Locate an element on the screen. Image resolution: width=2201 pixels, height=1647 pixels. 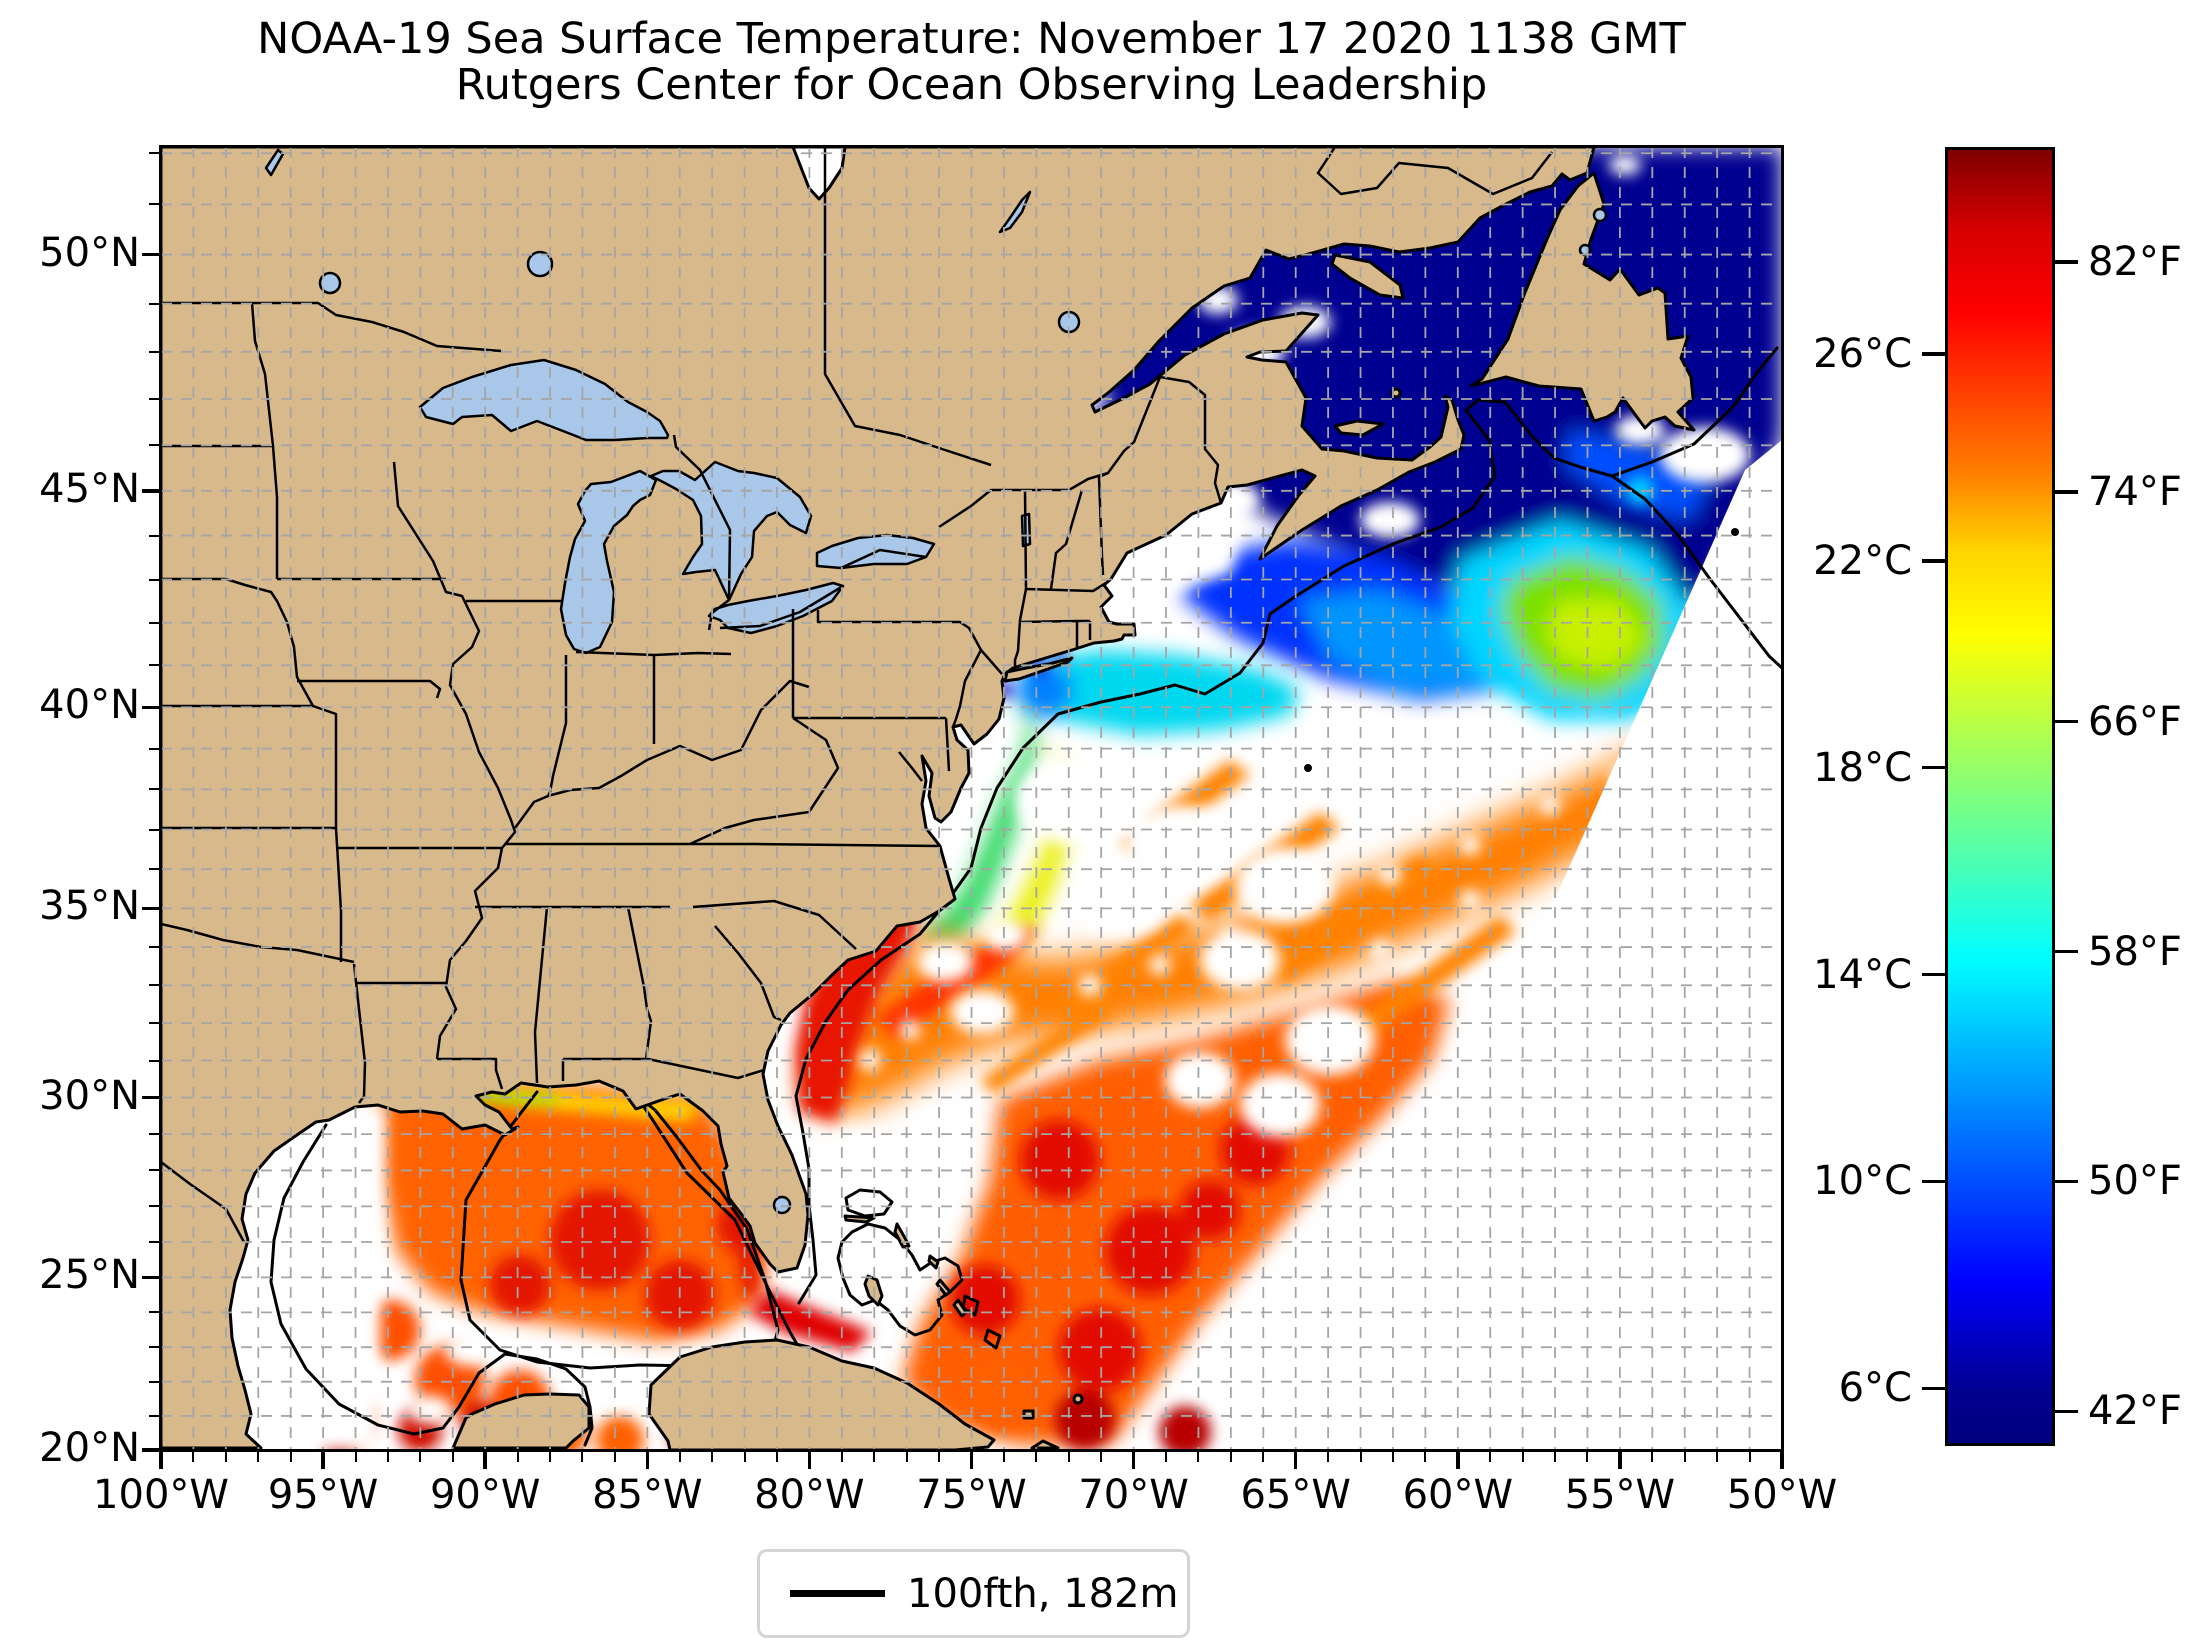
lake-mistassini is located at coordinates (1015, 212).